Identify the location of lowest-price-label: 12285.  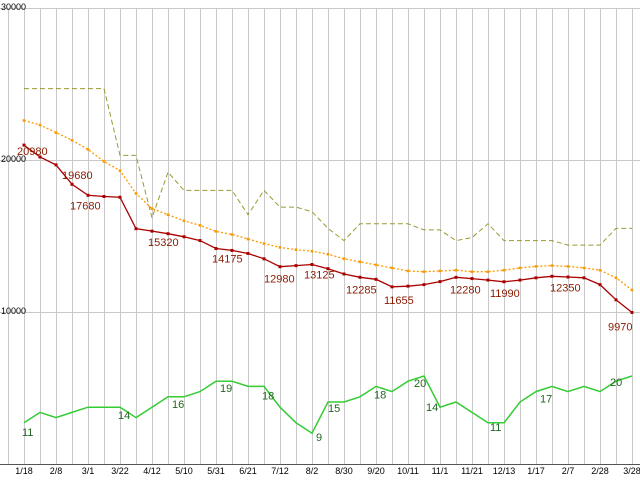
(361, 290).